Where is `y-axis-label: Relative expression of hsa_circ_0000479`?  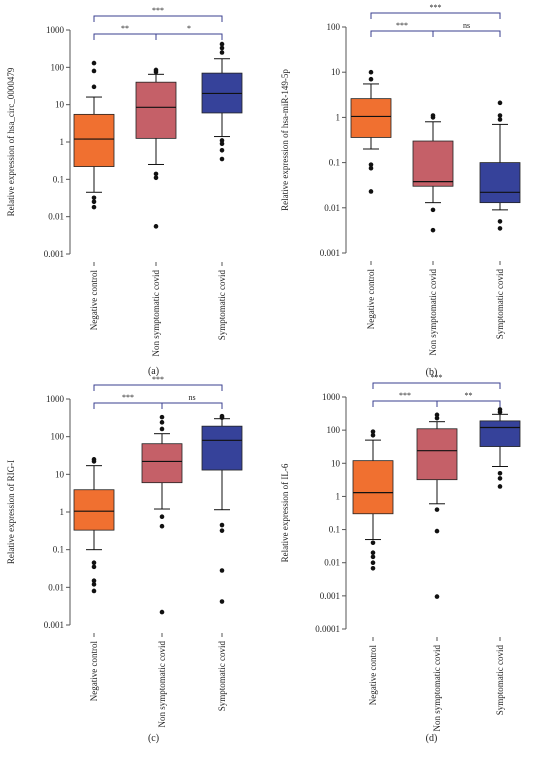
y-axis-label: Relative expression of hsa_circ_0000479 is located at coordinates (11, 141).